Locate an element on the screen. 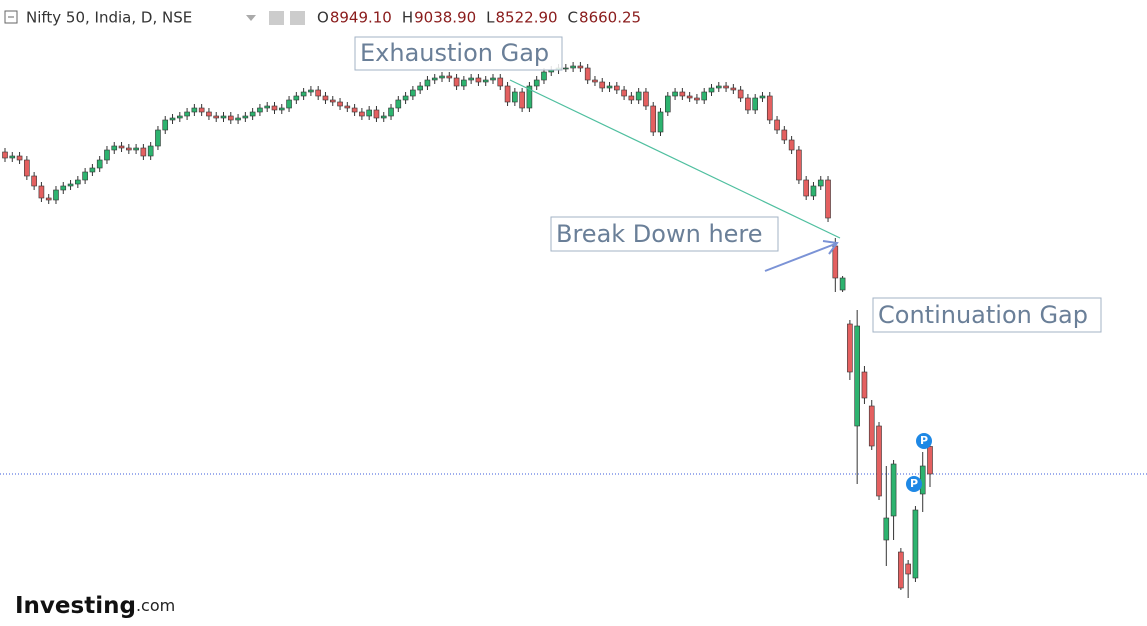  eye-icon is located at coordinates (276, 18).